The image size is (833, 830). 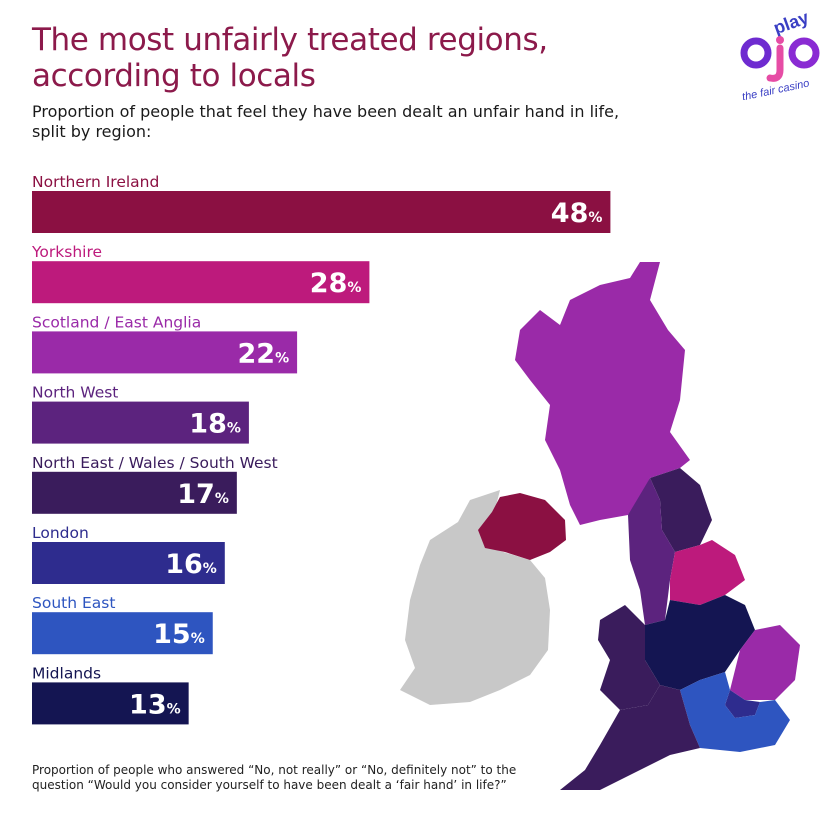 What do you see at coordinates (602, 393) in the screenshot?
I see `map-scotland` at bounding box center [602, 393].